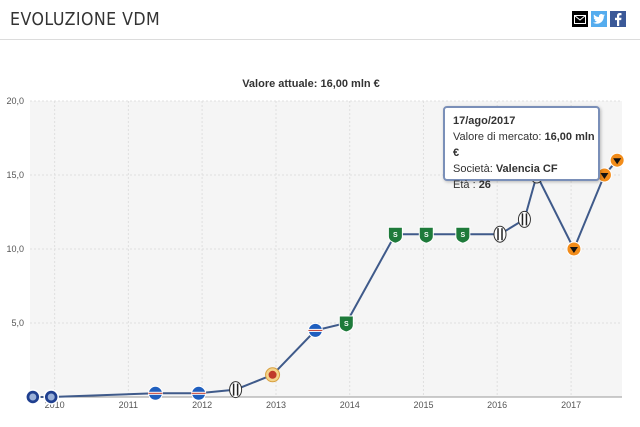 The image size is (640, 427). Describe the element at coordinates (484, 121) in the screenshot. I see `tooltip-date: 17/ago/2017` at that location.